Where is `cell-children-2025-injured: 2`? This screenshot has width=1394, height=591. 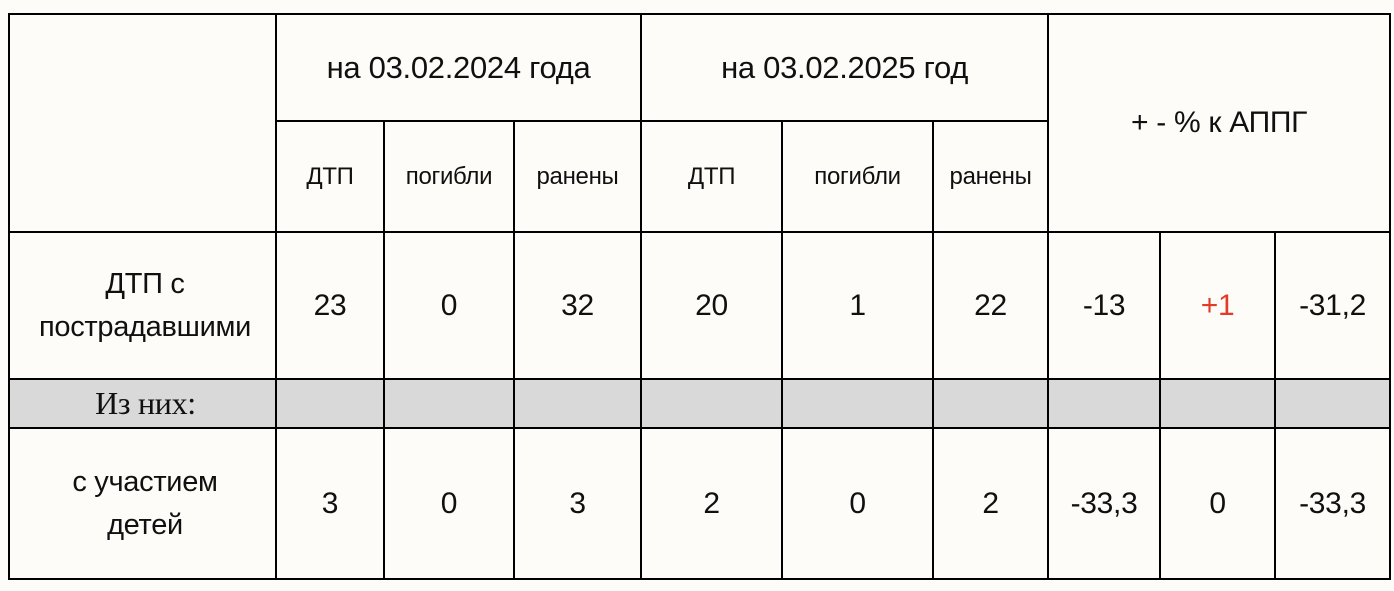 cell-children-2025-injured: 2 is located at coordinates (991, 503).